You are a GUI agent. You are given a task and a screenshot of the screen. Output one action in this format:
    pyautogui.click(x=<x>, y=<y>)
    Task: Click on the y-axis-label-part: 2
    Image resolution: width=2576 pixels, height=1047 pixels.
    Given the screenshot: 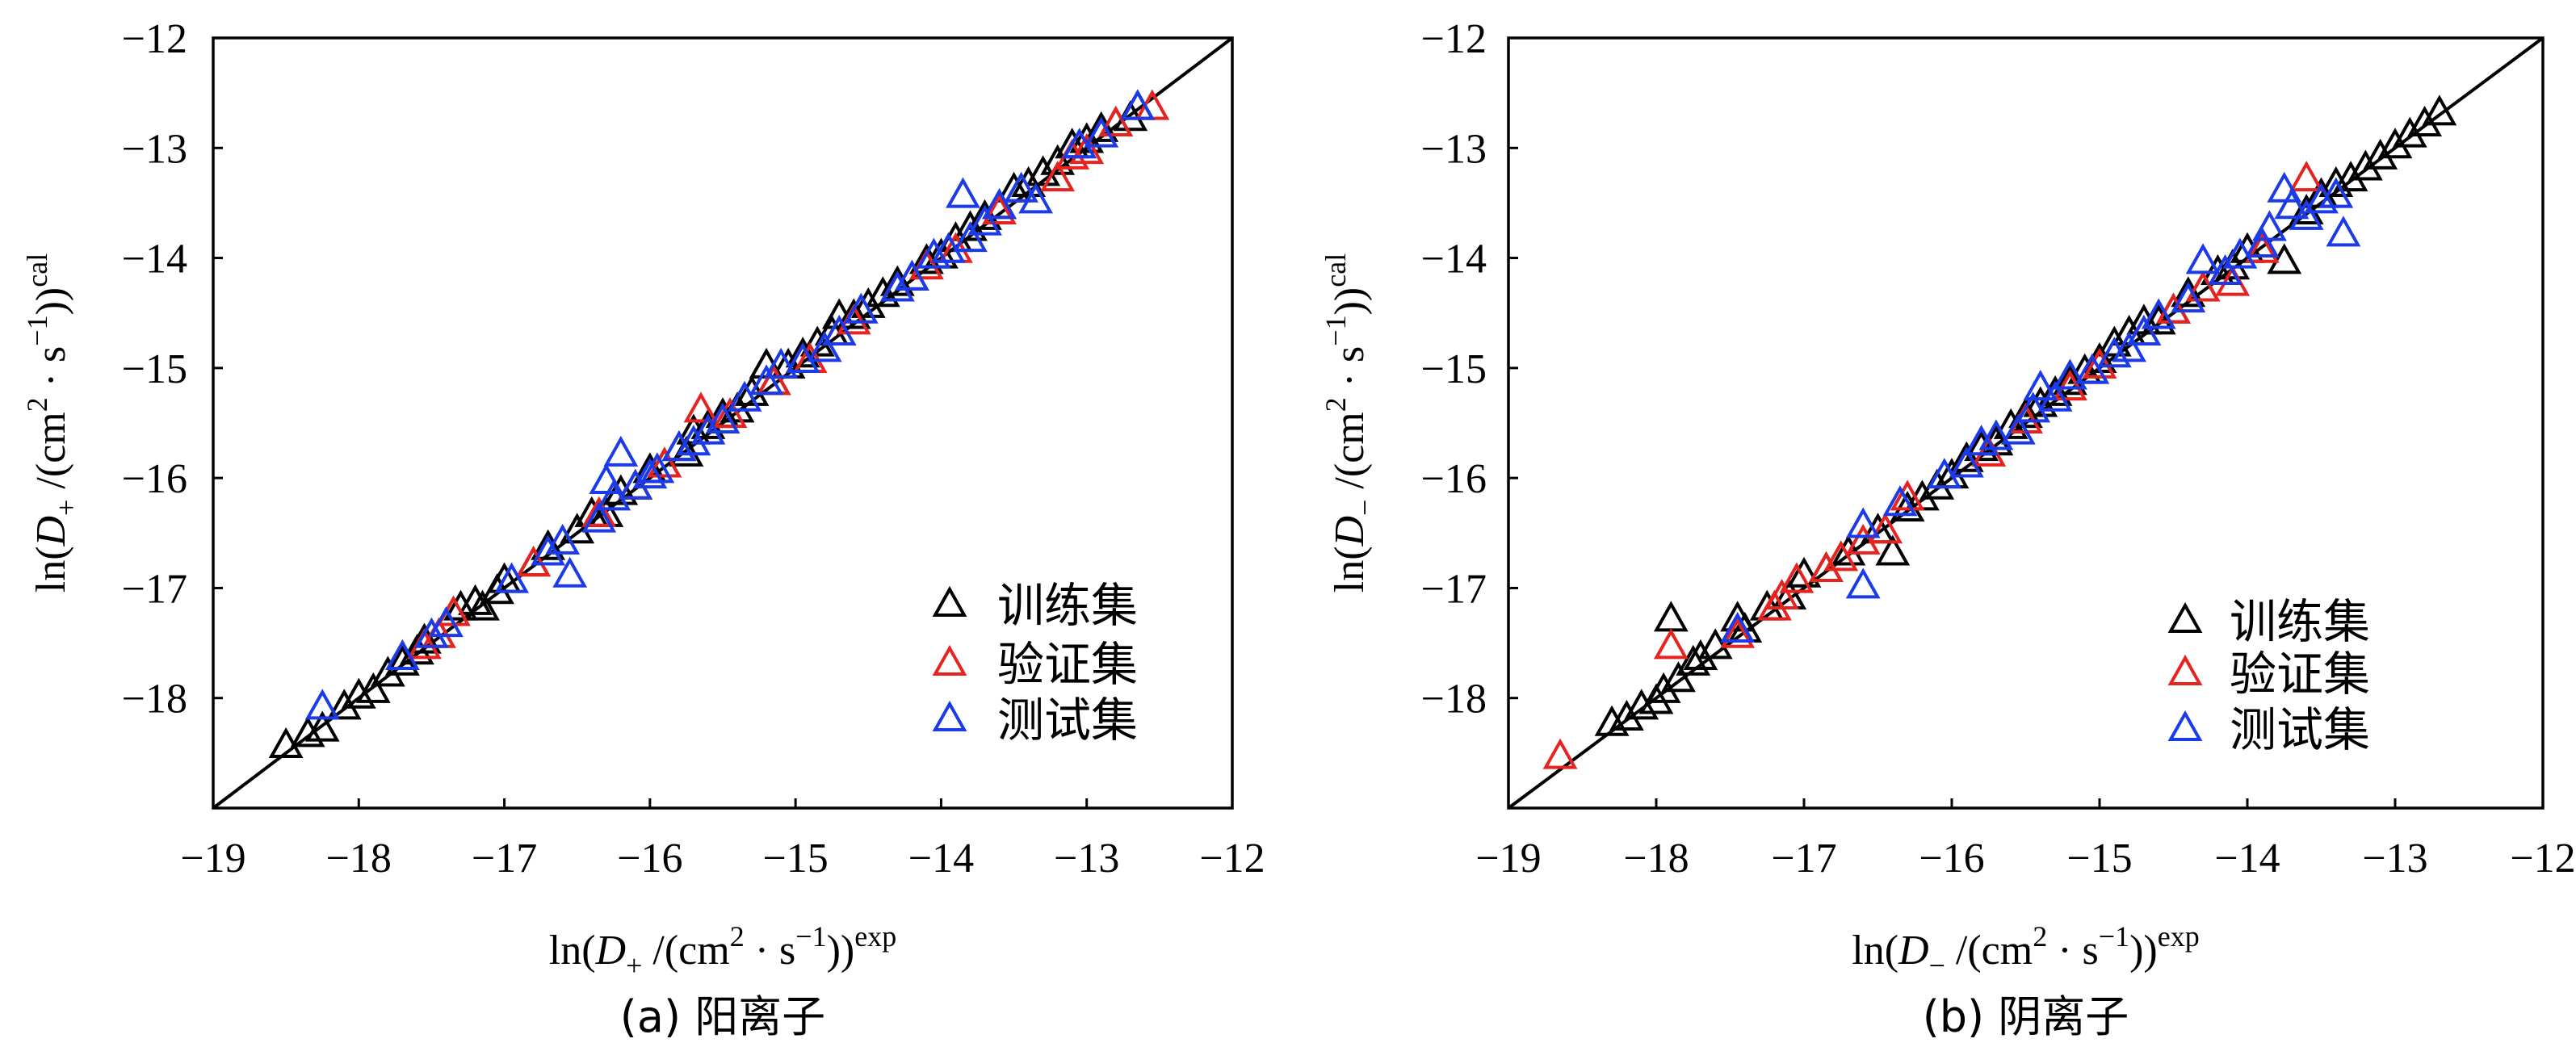 What is the action you would take?
    pyautogui.click(x=37, y=404)
    